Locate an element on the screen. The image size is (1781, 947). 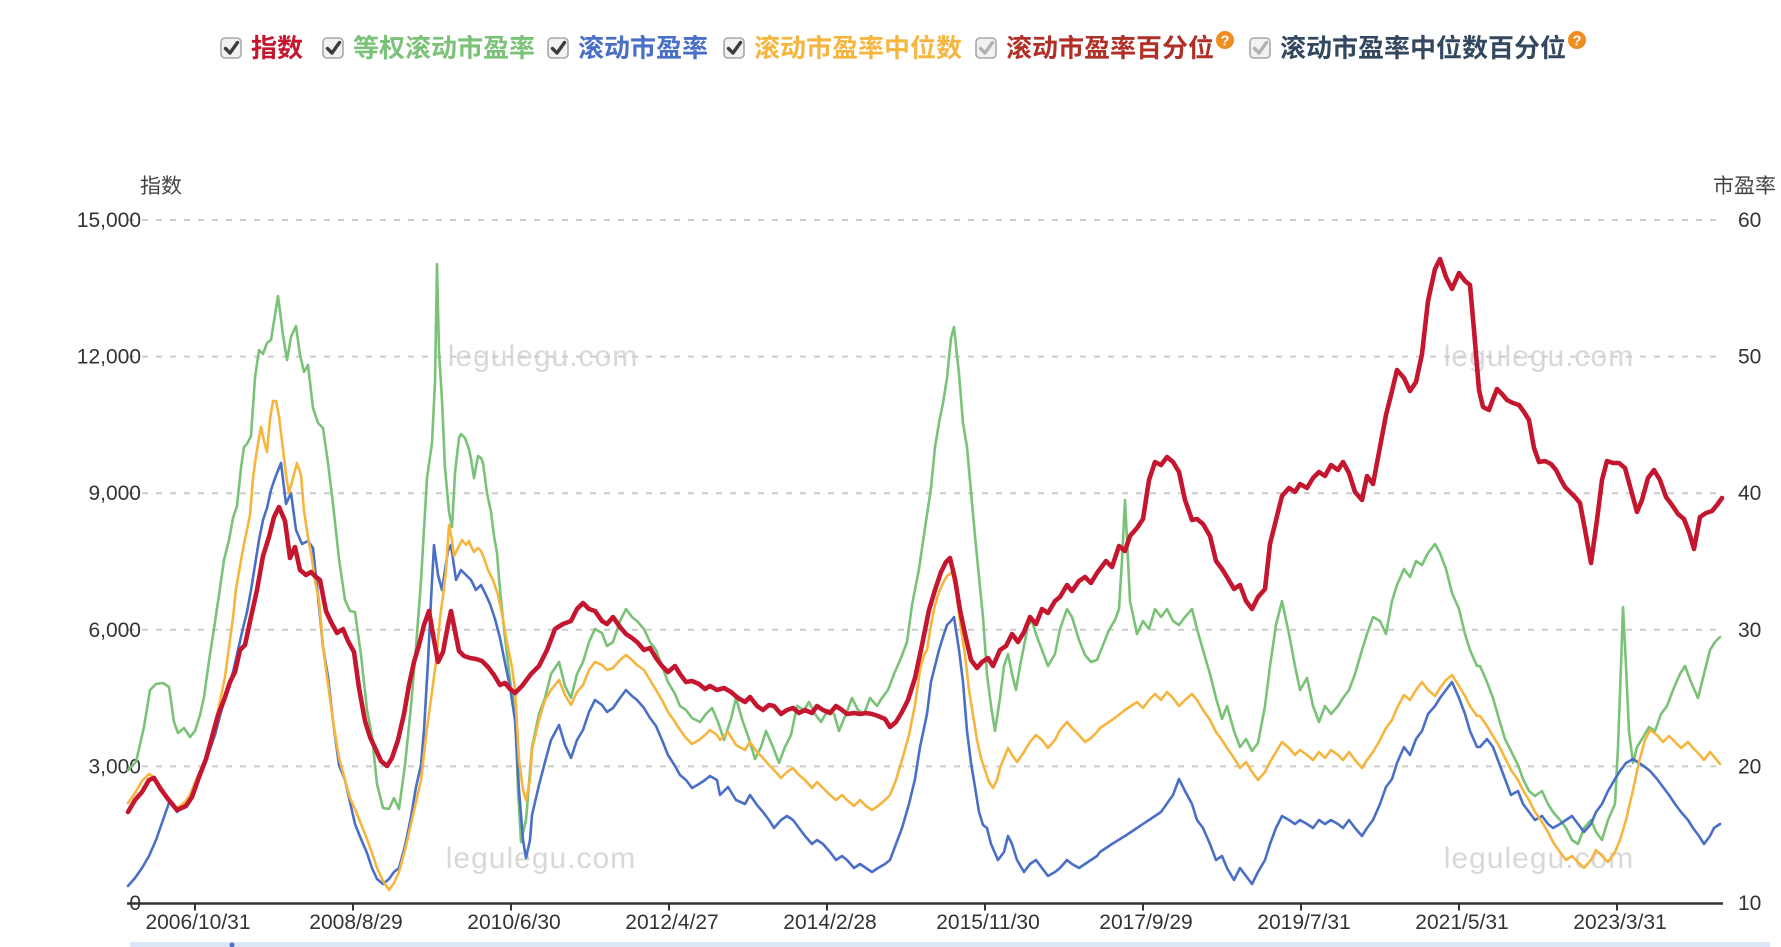
svg-text: 2010/6/30 is located at coordinates (513, 922).